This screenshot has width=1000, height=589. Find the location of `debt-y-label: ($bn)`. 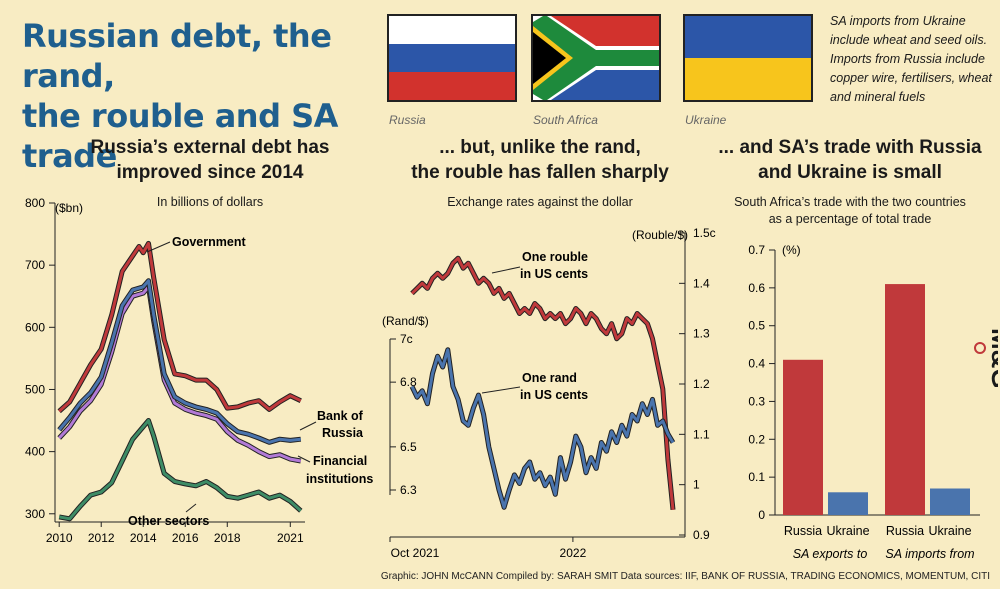

debt-y-label: ($bn) is located at coordinates (69, 208).